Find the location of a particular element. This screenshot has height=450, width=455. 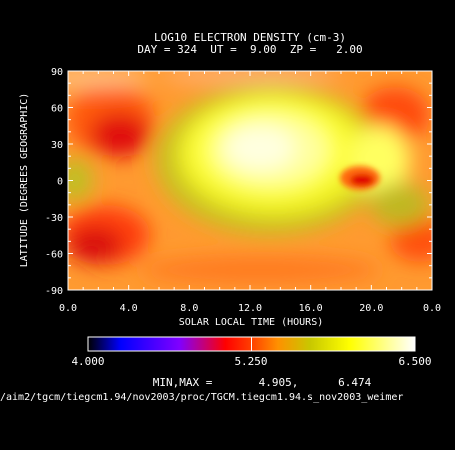

y-tick-label: 30 is located at coordinates (57, 145).